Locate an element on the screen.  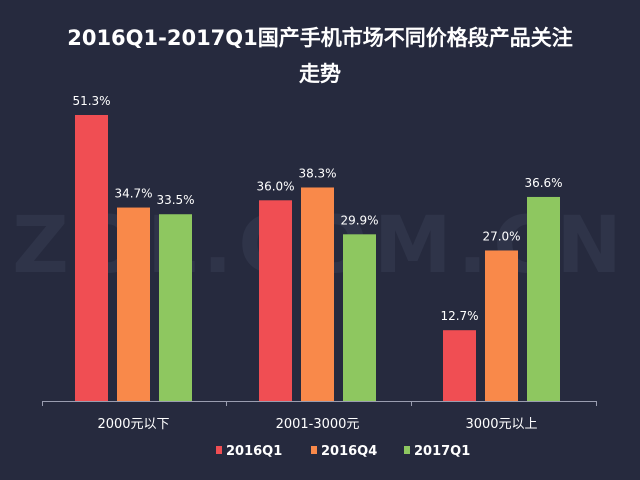
legend-label: 2016Q1 is located at coordinates (254, 451).